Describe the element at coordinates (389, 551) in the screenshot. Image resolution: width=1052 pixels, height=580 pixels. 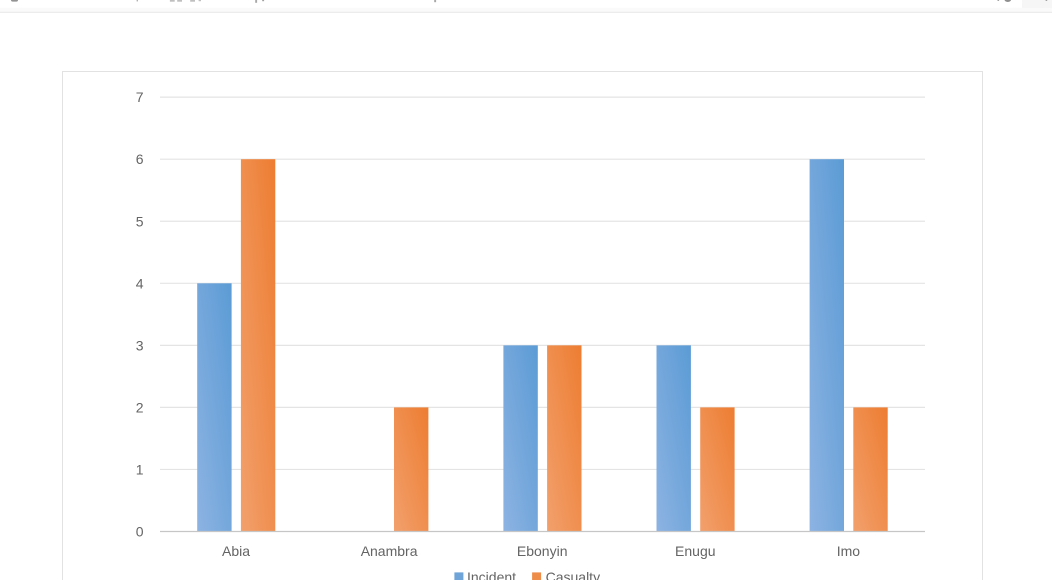
I see `svg-text: Anambra` at that location.